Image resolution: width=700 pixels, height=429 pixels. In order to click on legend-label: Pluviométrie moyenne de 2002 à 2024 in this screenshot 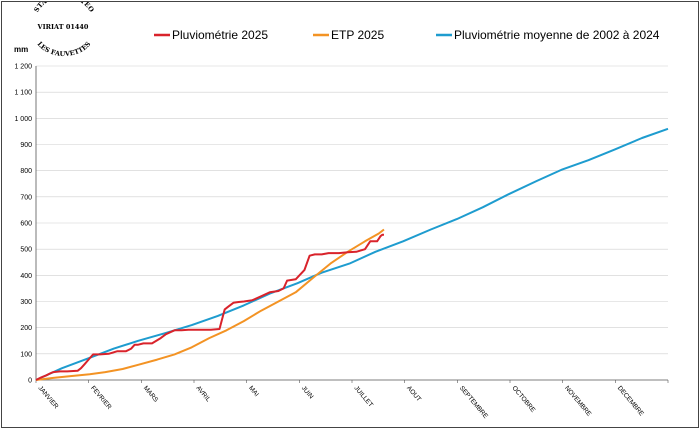, I will do `click(557, 35)`.